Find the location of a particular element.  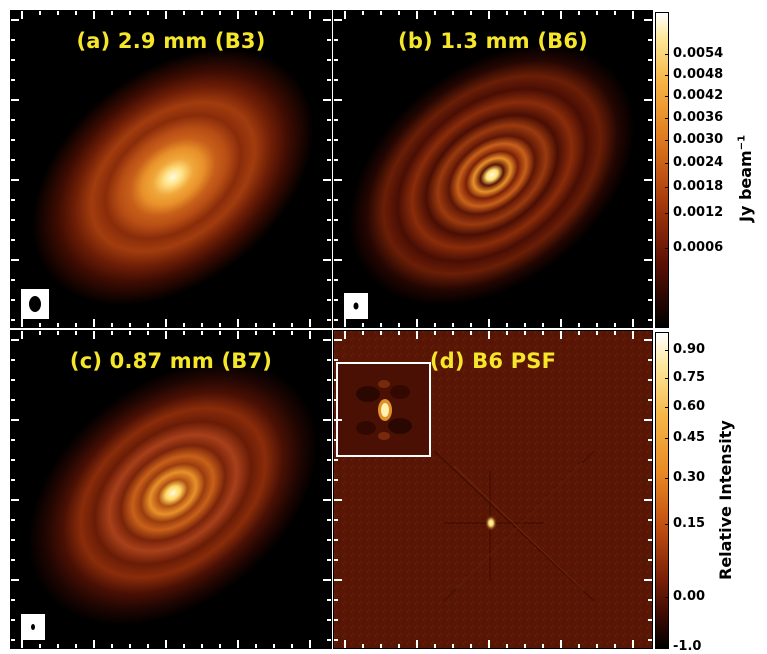

colorbar_bottom-tick-label: -1.0 is located at coordinates (687, 646).